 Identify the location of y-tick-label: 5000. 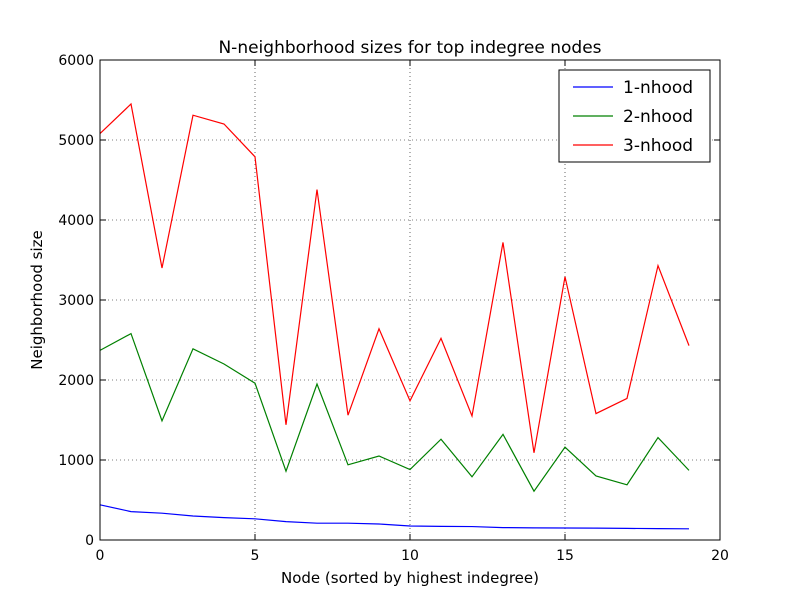
(76, 141).